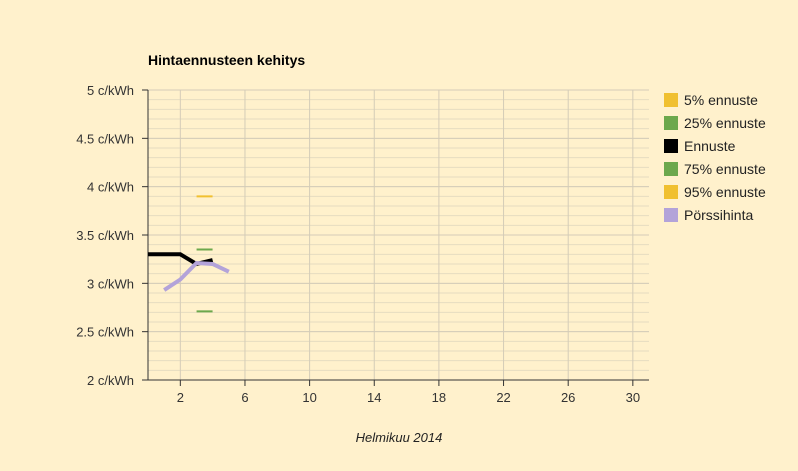 The height and width of the screenshot is (471, 798). Describe the element at coordinates (105, 332) in the screenshot. I see `y-tick-label: 2.5 c/kWh` at that location.